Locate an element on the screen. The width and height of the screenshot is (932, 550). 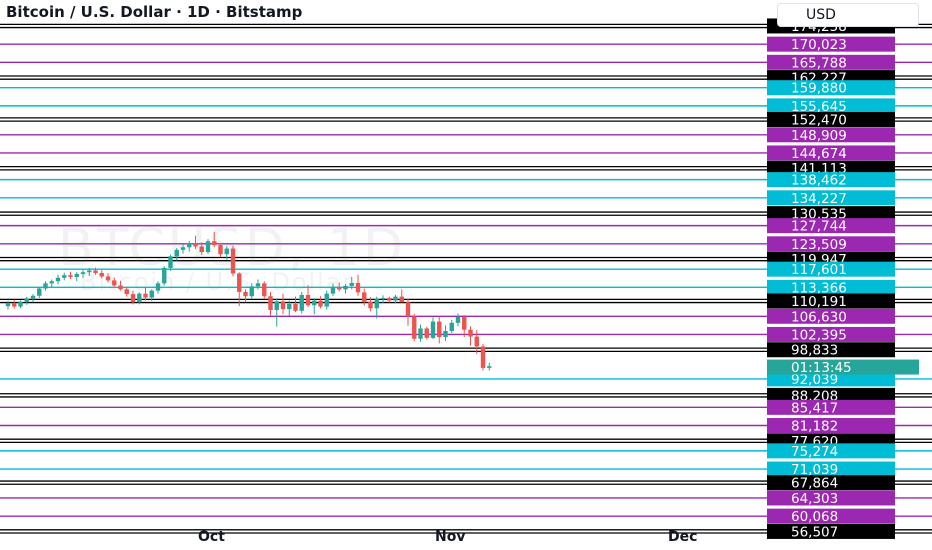
price-label-144,674-bg is located at coordinates (831, 153).